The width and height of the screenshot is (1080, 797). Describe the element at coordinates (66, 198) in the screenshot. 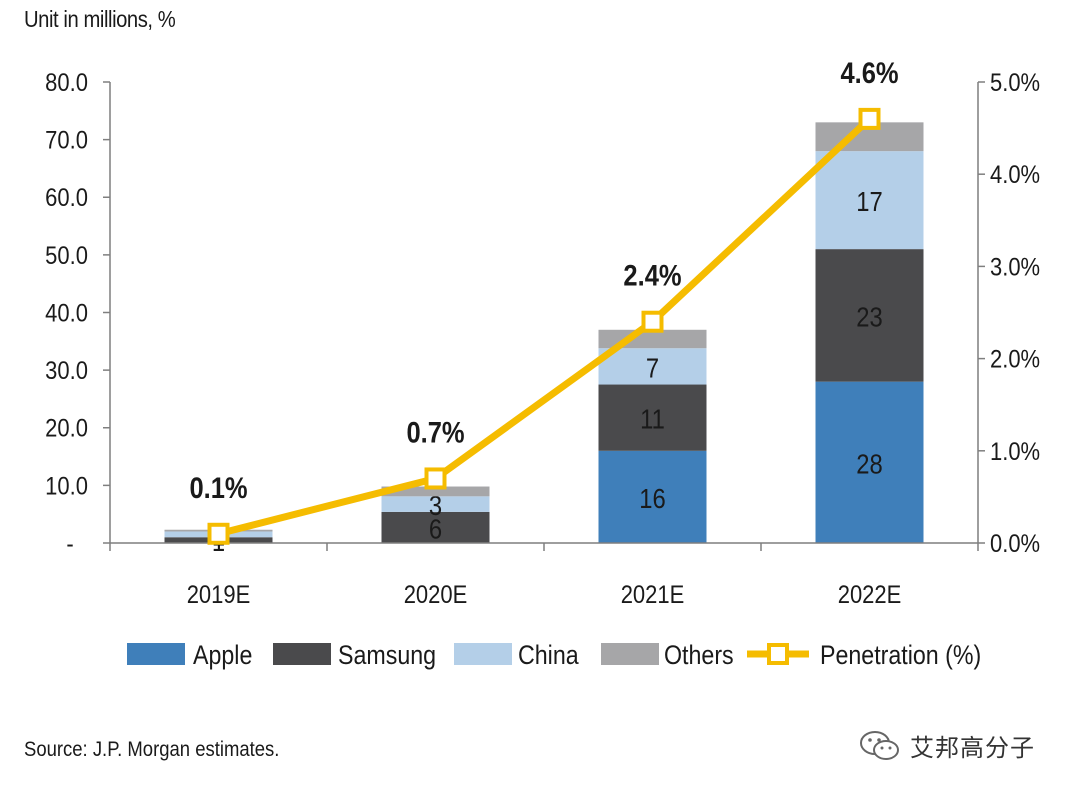

I see `left-tick-label: 60.0` at that location.